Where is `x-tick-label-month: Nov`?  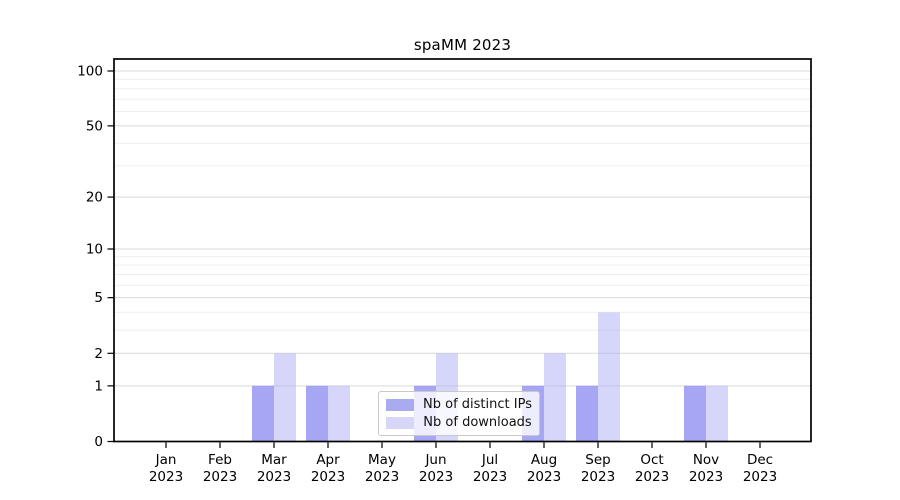
x-tick-label-month: Nov is located at coordinates (706, 460).